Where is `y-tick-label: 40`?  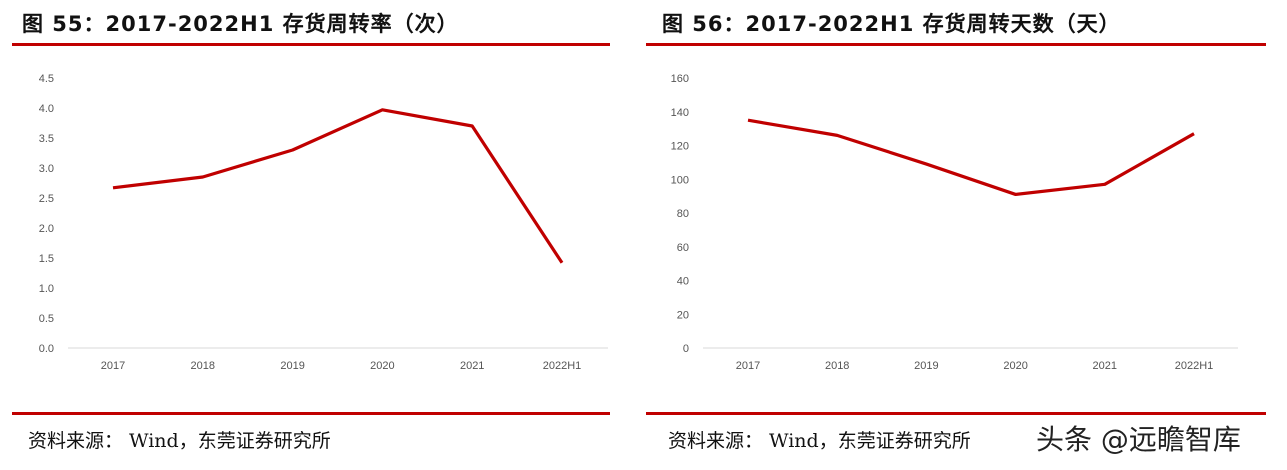
y-tick-label: 40 is located at coordinates (683, 282).